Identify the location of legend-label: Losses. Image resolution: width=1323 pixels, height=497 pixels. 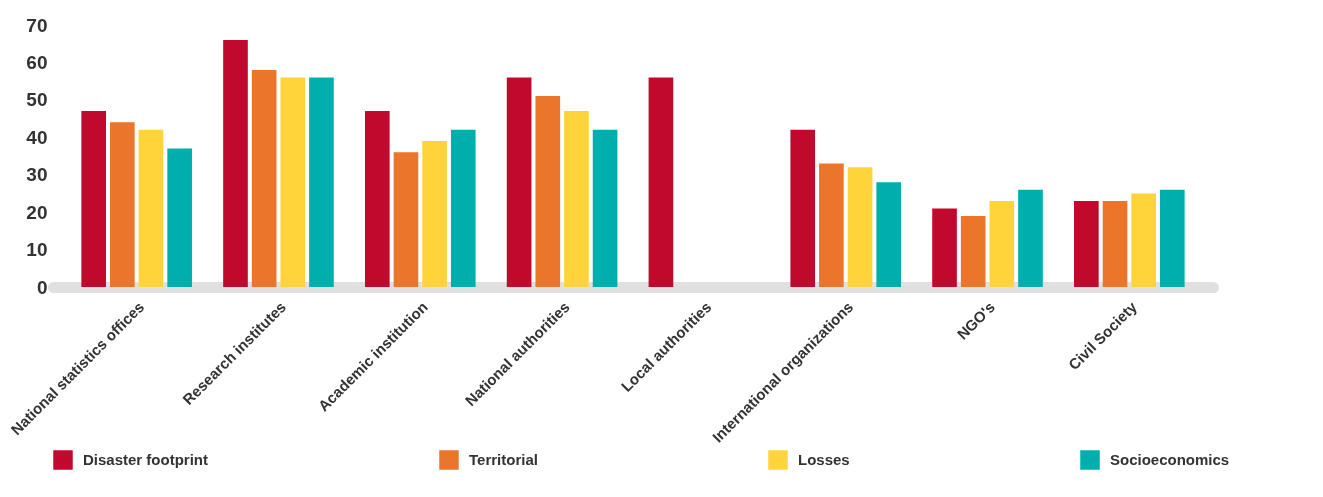
(824, 459).